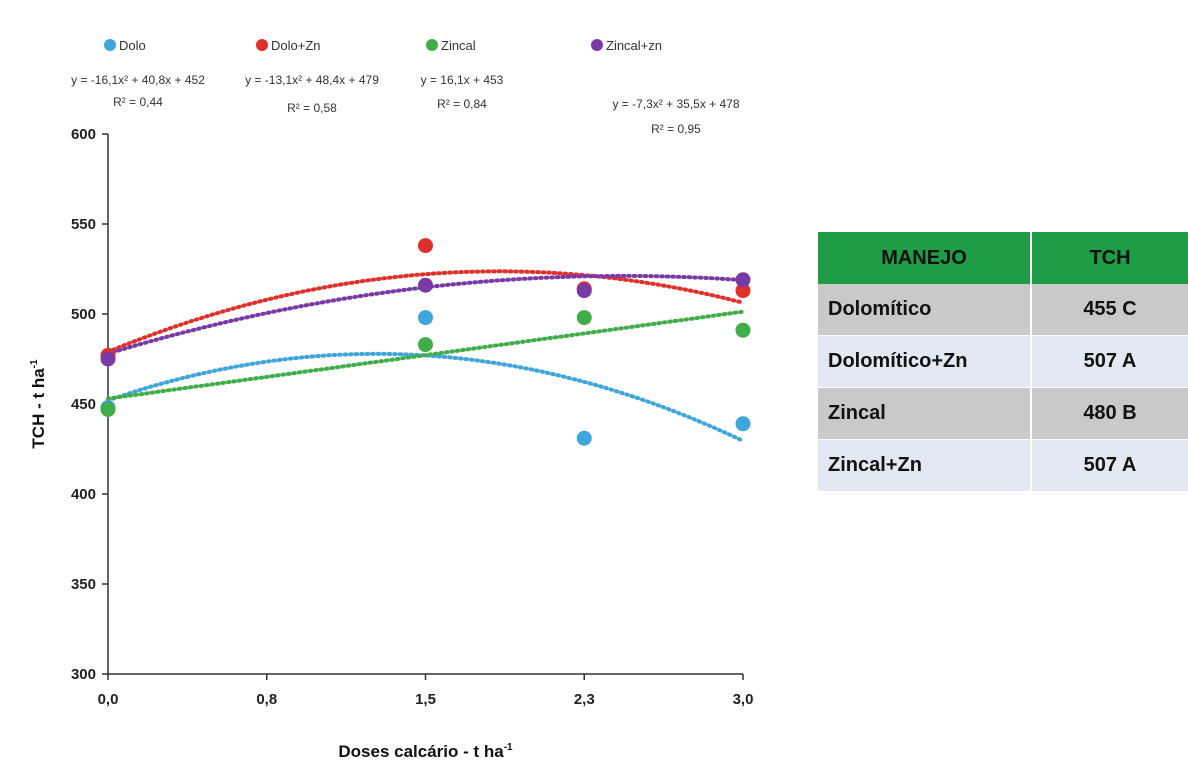 The width and height of the screenshot is (1188, 770). Describe the element at coordinates (462, 80) in the screenshot. I see `trendline-equation: y = 16,1x + 453` at that location.